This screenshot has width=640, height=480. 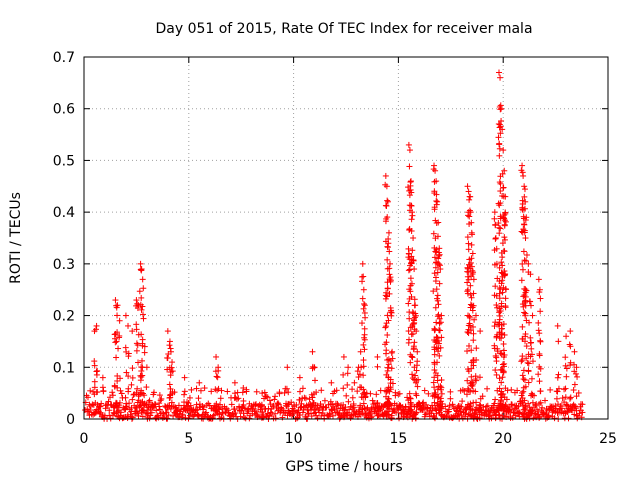 I want to click on x-tick-label: 5, so click(x=188, y=439).